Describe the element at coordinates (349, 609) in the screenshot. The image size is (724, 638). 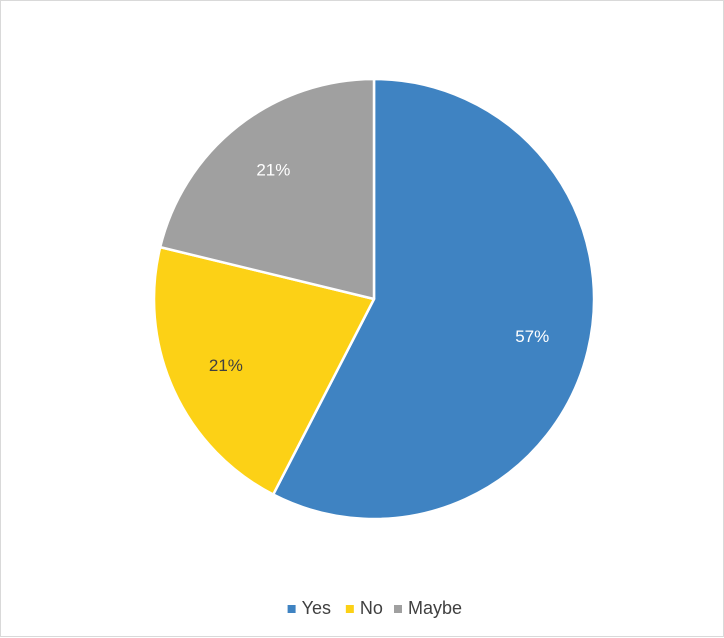
I see `legend-swatch-no` at that location.